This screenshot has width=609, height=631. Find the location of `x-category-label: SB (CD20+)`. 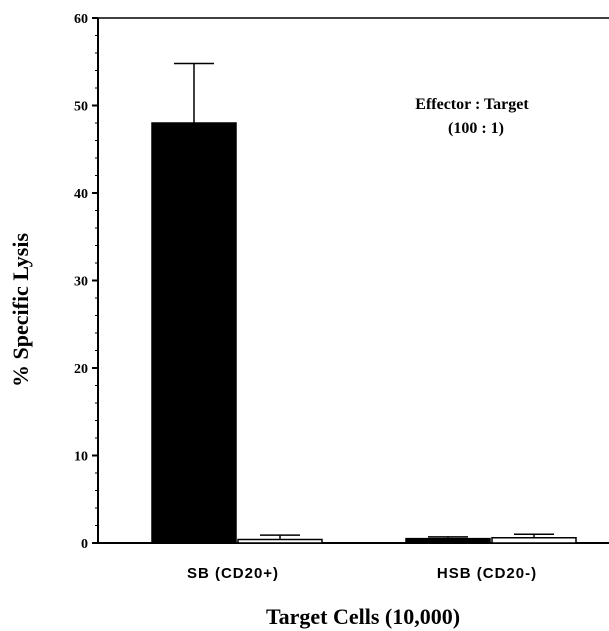

x-category-label: SB (CD20+) is located at coordinates (233, 573).